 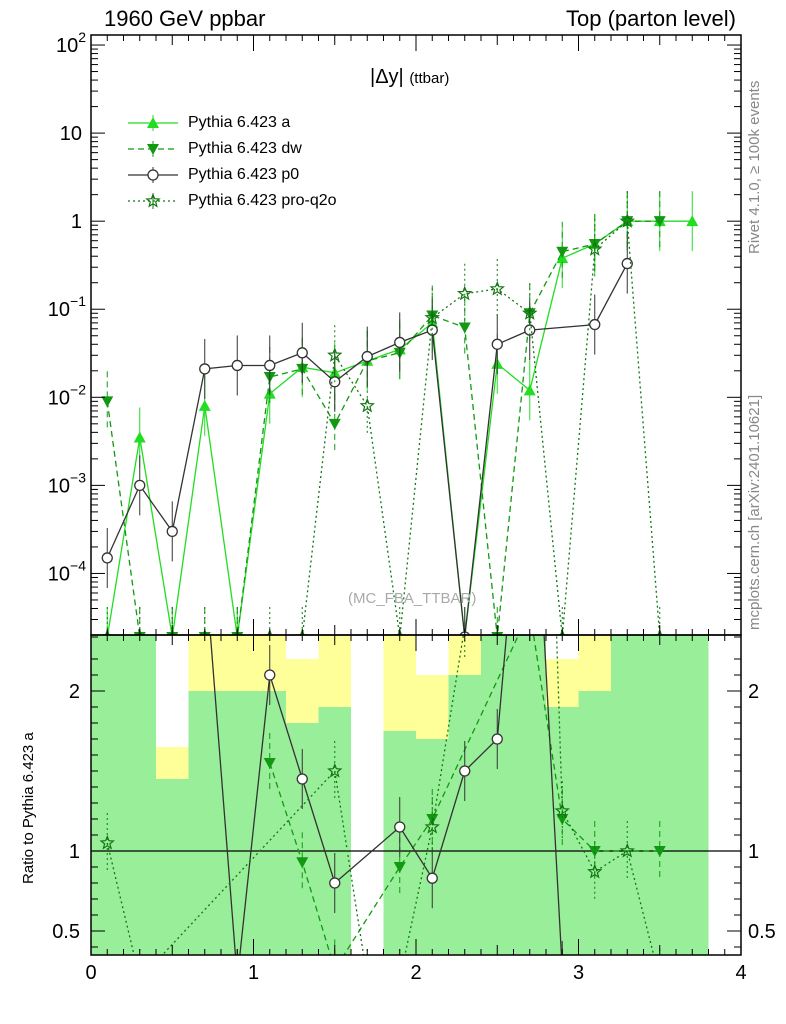 I want to click on ratio-xtick-label-1: 1, so click(x=253, y=973).